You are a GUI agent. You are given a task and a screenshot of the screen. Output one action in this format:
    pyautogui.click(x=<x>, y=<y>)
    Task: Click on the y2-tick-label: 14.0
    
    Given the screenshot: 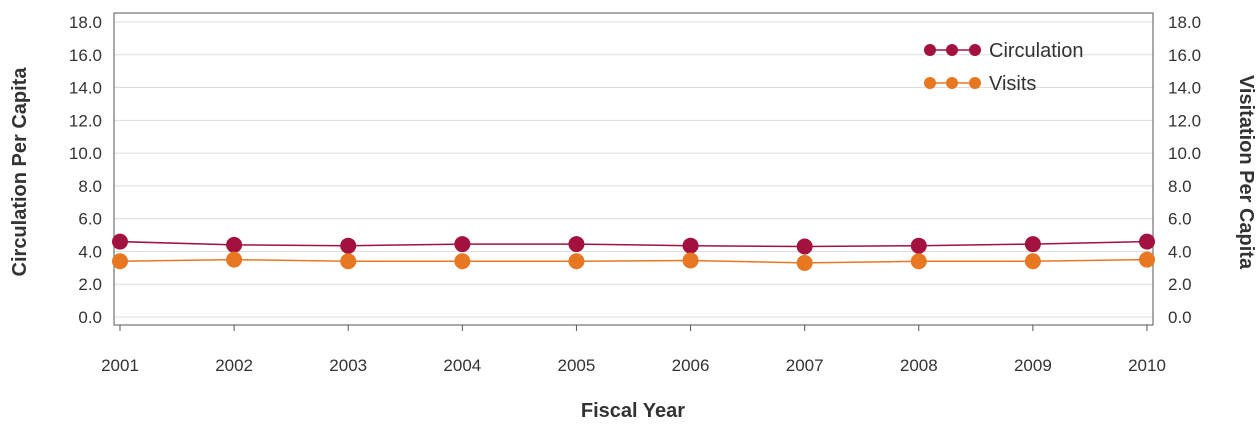 What is the action you would take?
    pyautogui.click(x=1184, y=88)
    